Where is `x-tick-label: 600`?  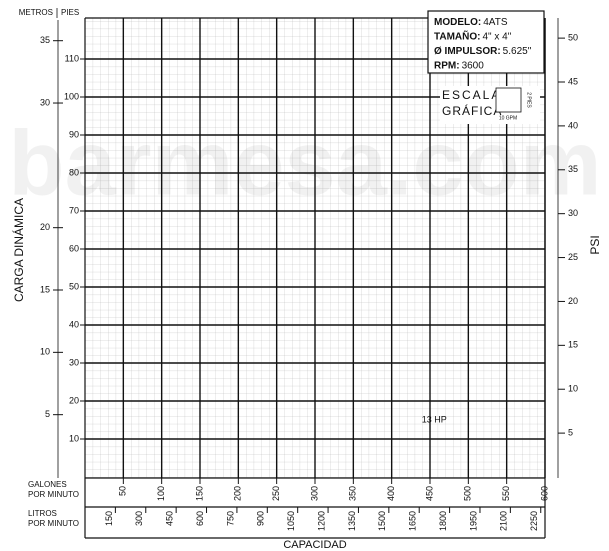
x-tick-label: 600 is located at coordinates (544, 493).